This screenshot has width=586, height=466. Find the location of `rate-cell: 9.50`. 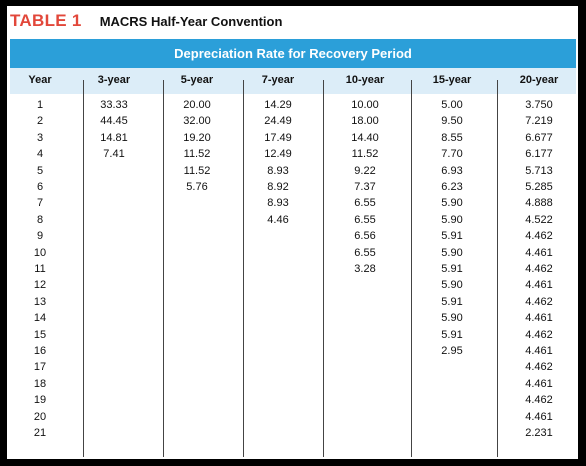

rate-cell: 9.50 is located at coordinates (452, 121).